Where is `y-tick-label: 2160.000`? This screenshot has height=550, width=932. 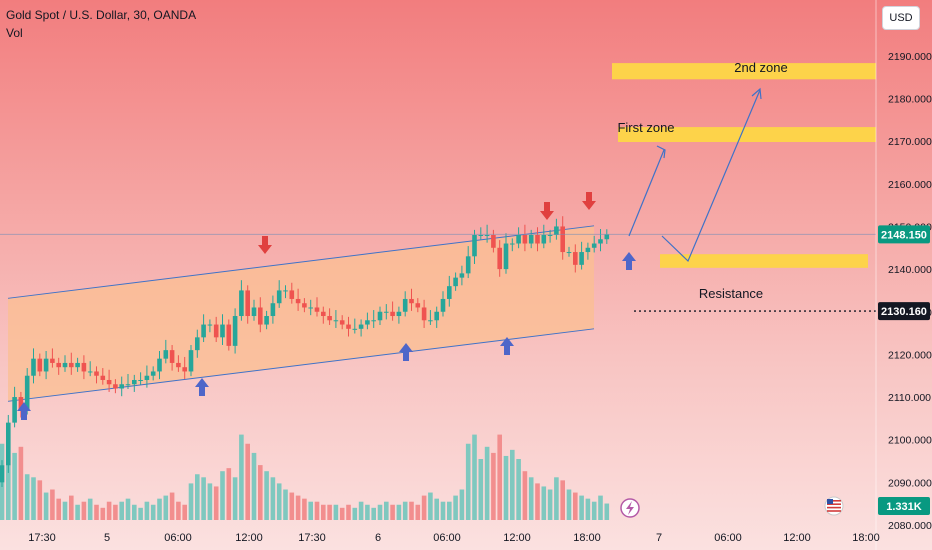 y-tick-label: 2160.000 is located at coordinates (910, 185).